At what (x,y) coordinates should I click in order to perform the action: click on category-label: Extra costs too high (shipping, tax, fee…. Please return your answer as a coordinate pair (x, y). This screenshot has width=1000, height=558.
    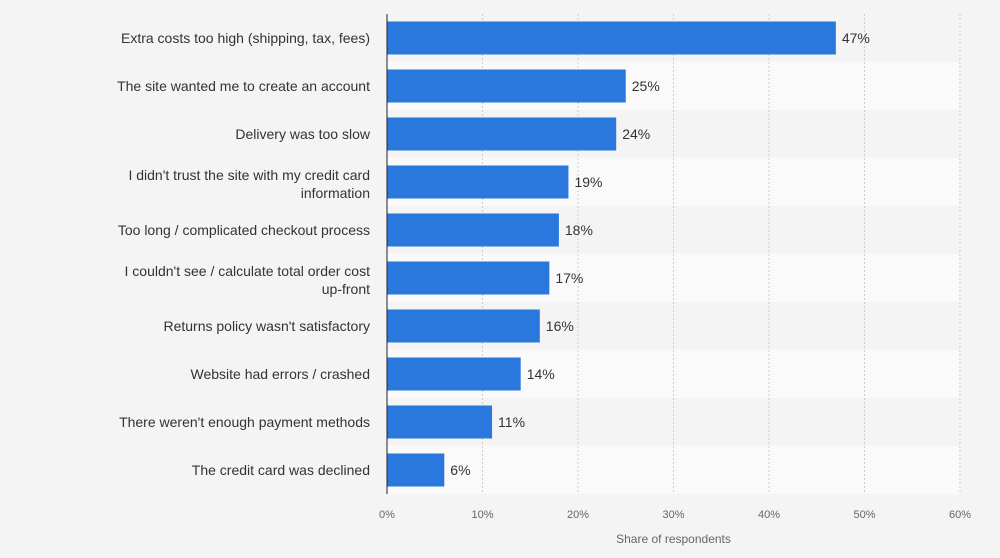
    Looking at the image, I should click on (245, 38).